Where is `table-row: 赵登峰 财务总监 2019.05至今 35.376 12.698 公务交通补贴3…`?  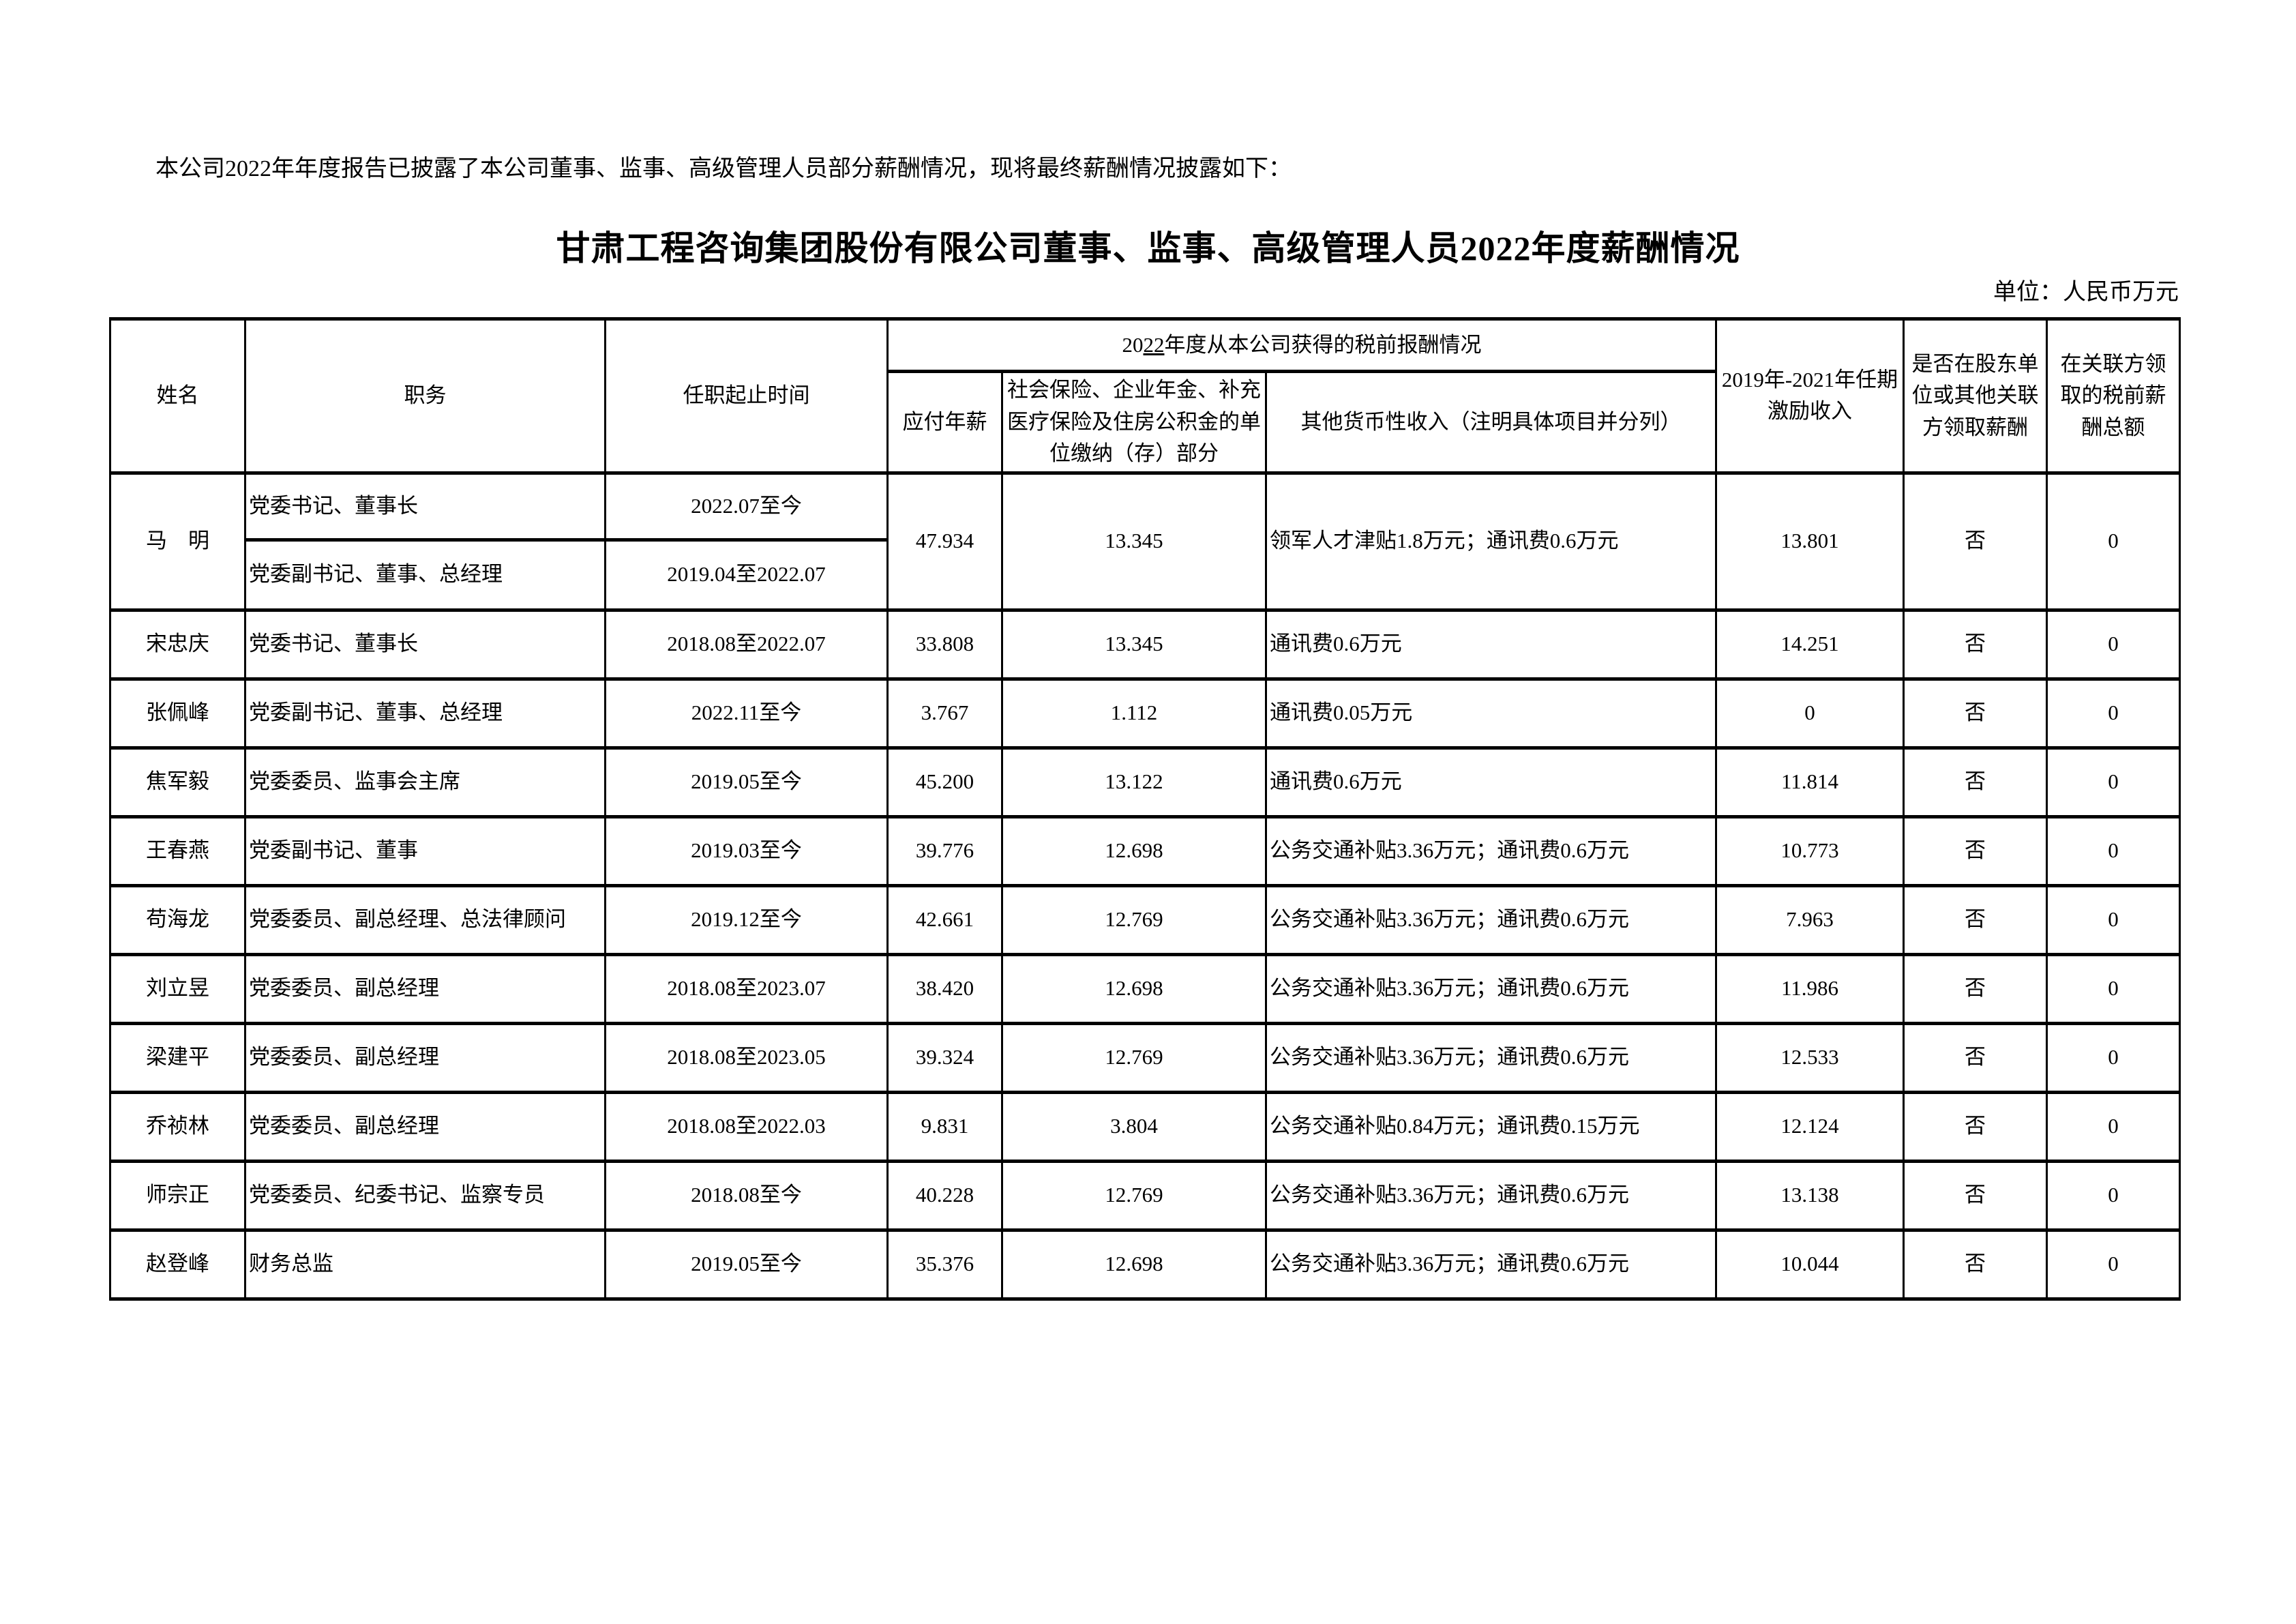
table-row: 赵登峰 财务总监 2019.05至今 35.376 12.698 公务交通补贴3… is located at coordinates (1145, 1264).